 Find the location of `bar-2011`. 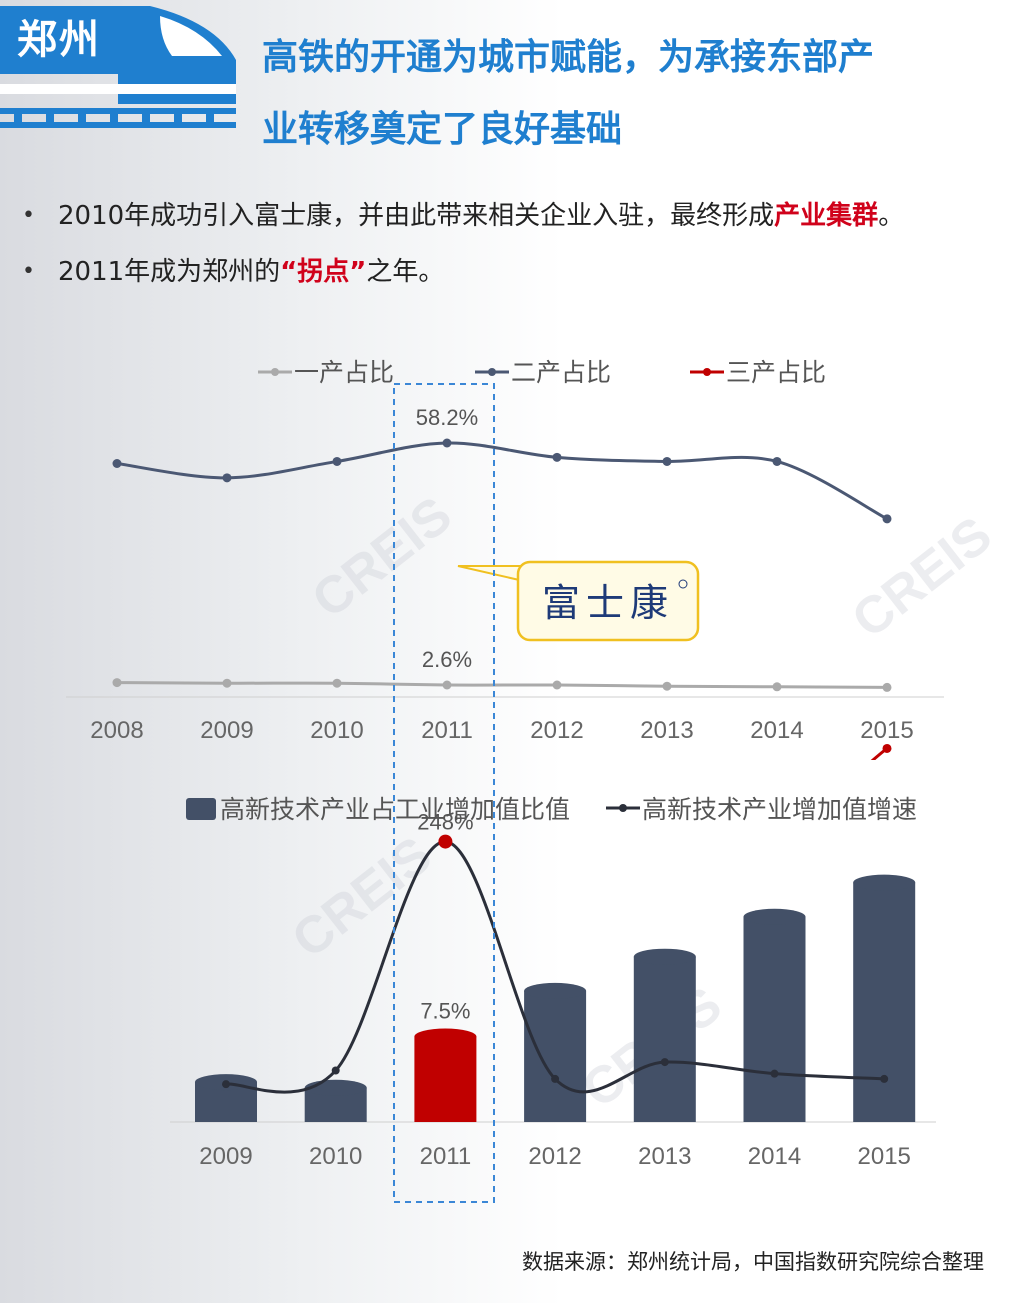

bar-2011 is located at coordinates (445, 1079).